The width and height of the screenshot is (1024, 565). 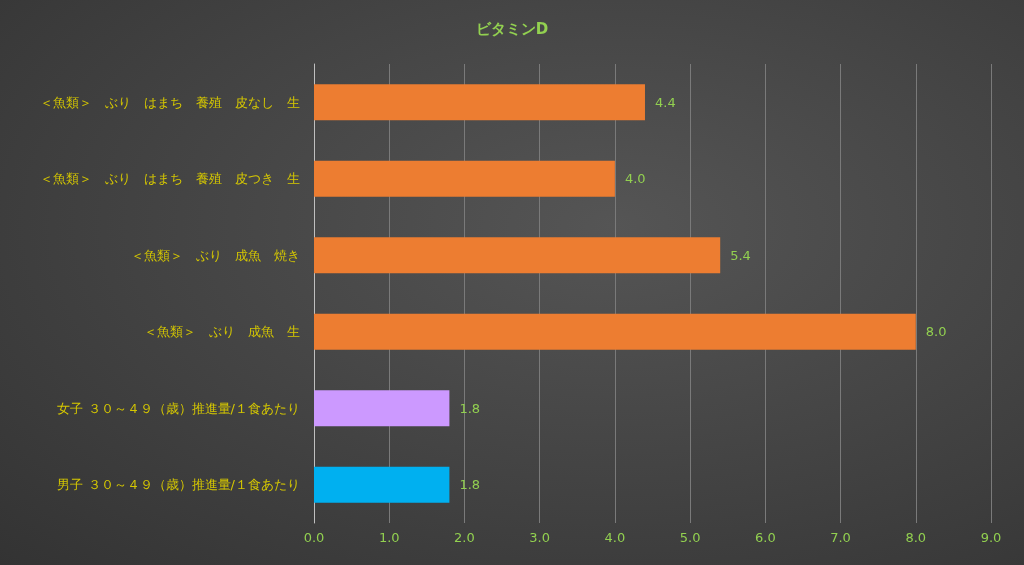 I want to click on chart-title: ビタミンD, so click(x=512, y=28).